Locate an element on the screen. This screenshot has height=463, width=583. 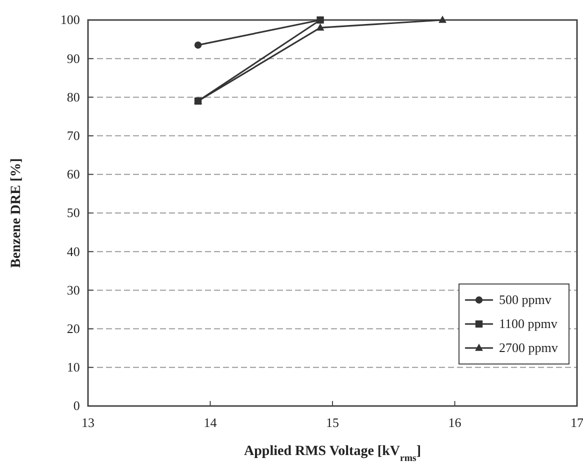
y-tick-label: 0 is located at coordinates (76, 406).